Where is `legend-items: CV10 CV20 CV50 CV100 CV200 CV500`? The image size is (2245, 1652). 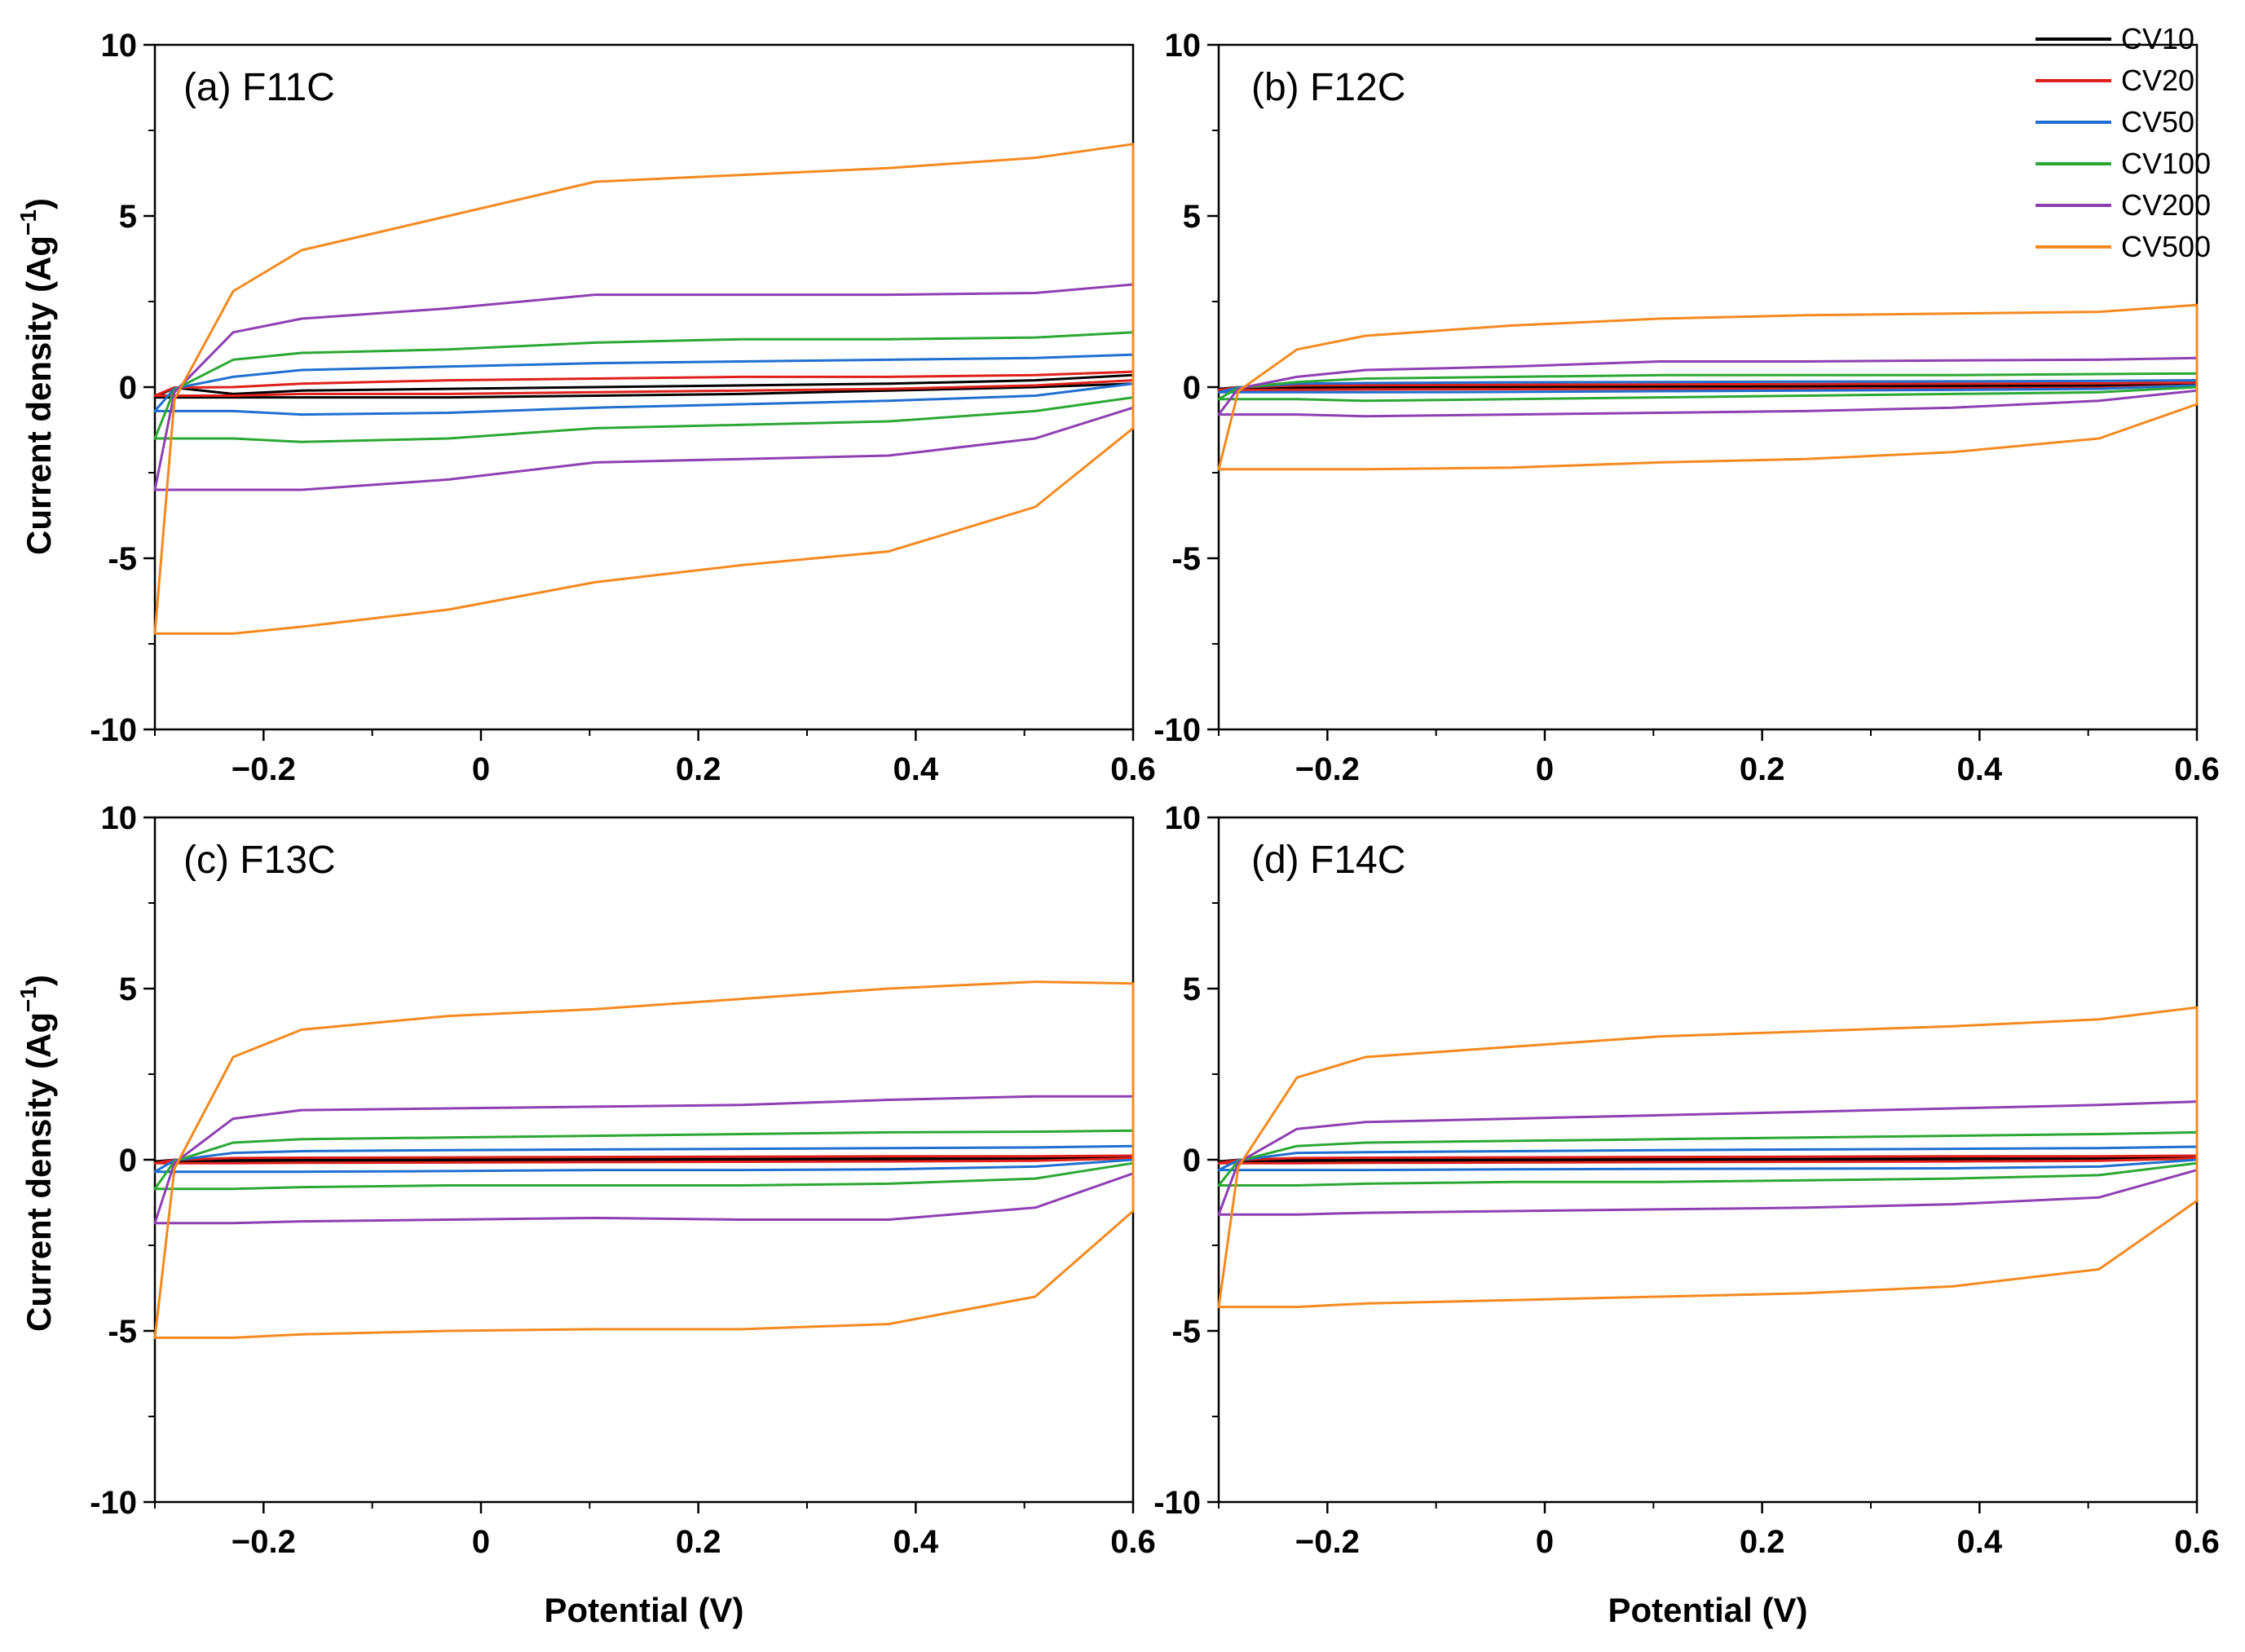
legend-items: CV10 CV20 CV50 CV100 CV200 CV500 is located at coordinates (2123, 142).